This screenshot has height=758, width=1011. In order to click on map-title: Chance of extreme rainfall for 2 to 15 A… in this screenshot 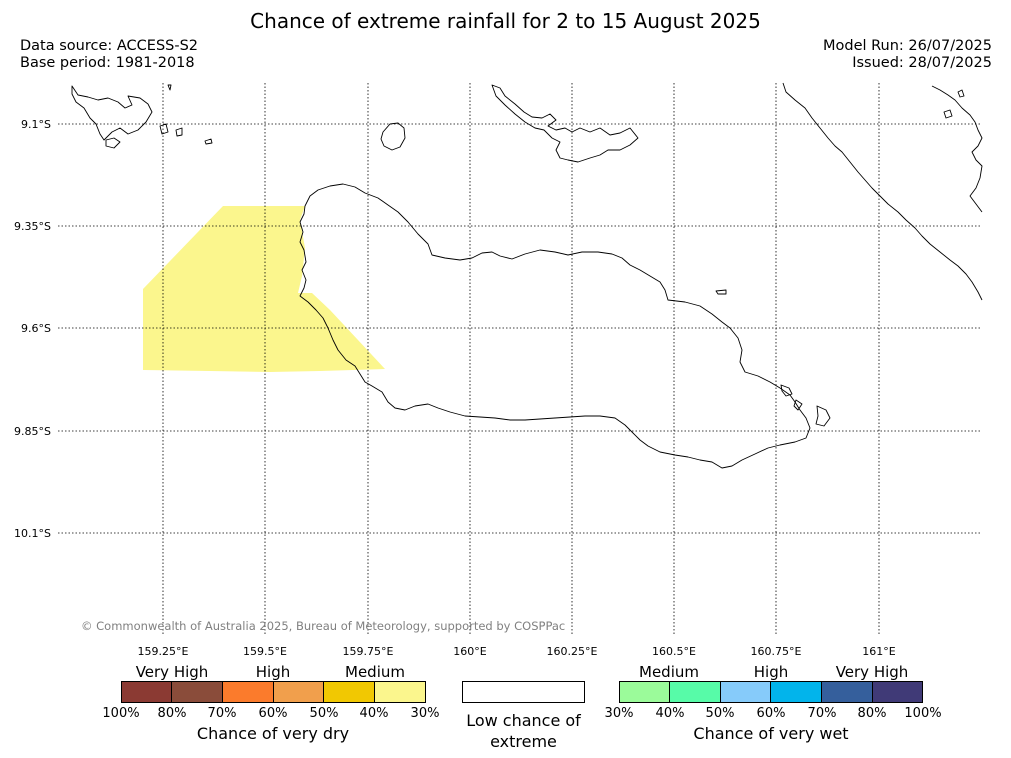, I will do `click(505, 21)`.